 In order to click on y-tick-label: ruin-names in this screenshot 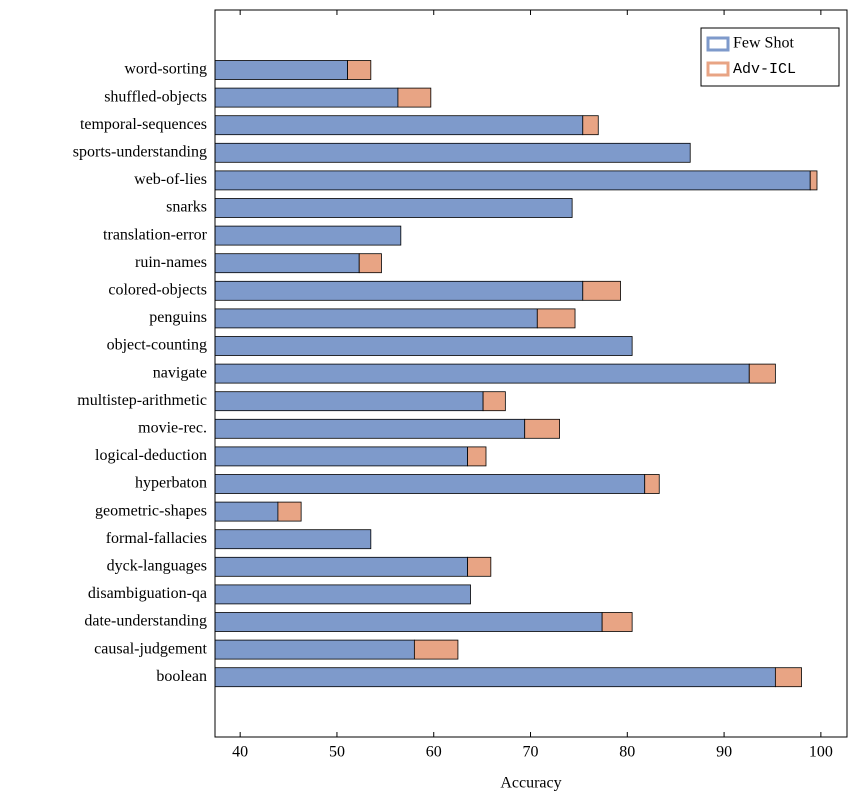, I will do `click(171, 262)`.